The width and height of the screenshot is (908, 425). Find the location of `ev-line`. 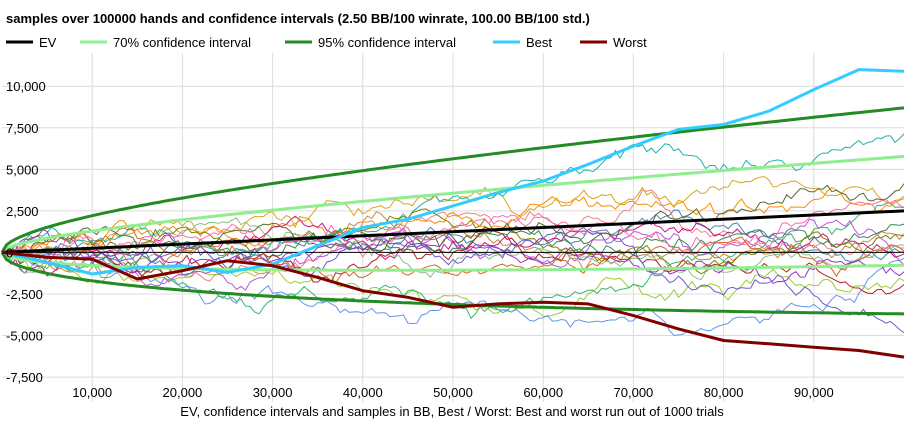

ev-line is located at coordinates (453, 231).